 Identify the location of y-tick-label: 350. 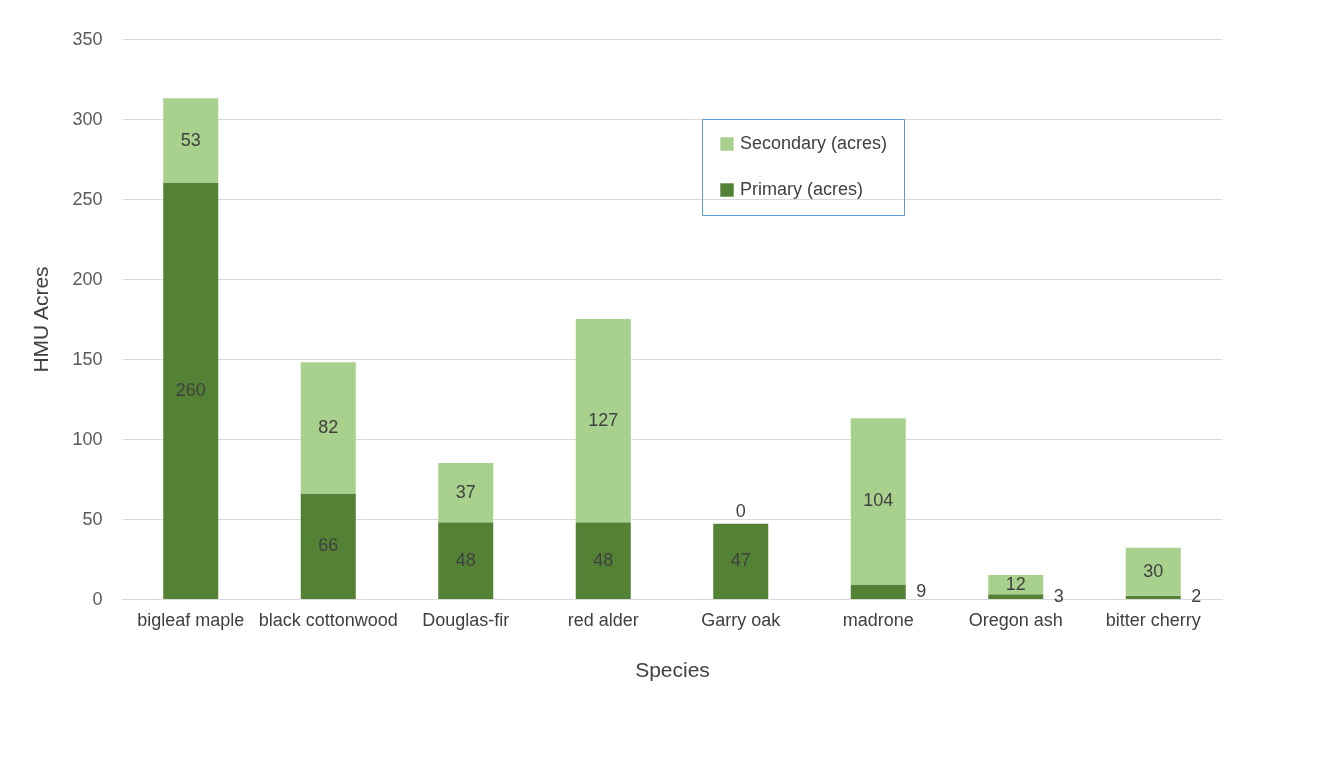
(87, 38).